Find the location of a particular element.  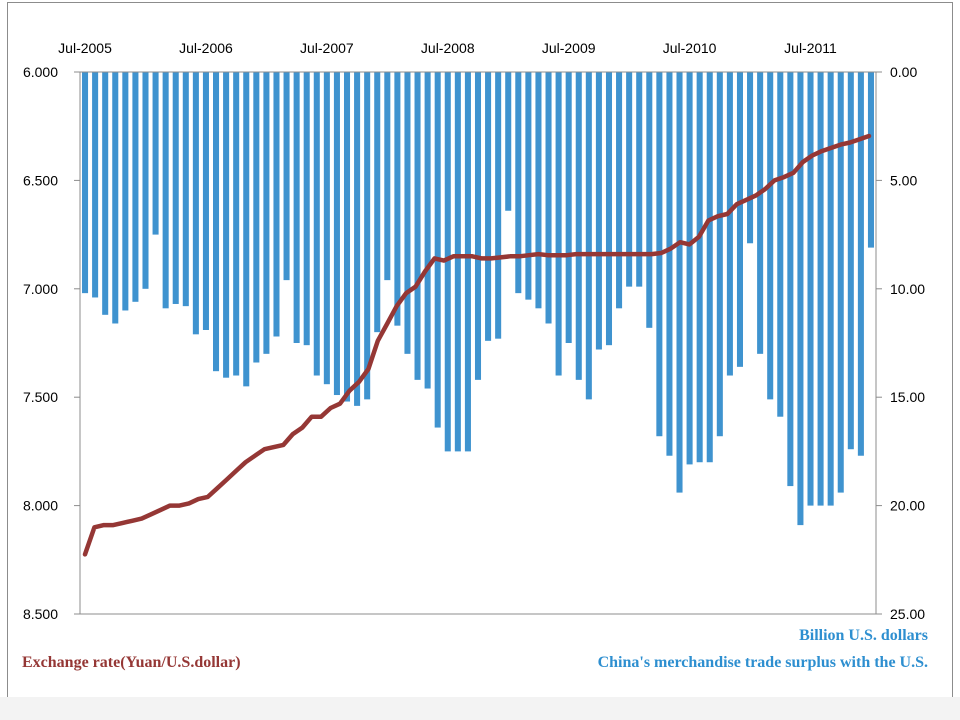

slide-footer-strip is located at coordinates (480, 708).